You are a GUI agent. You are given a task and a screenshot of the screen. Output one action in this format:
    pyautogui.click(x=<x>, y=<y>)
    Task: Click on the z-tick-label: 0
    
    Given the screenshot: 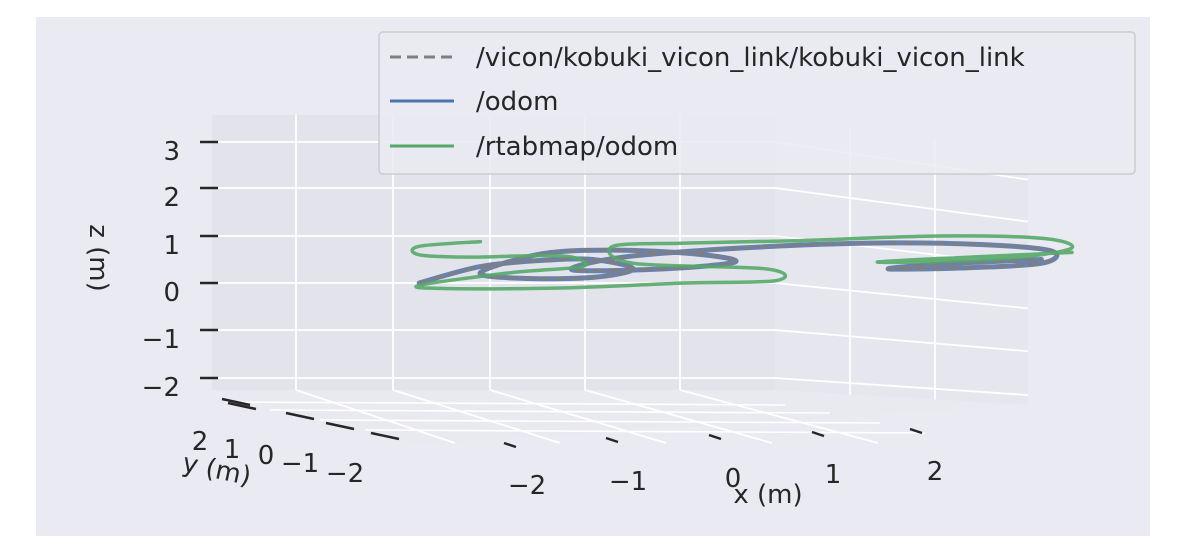 What is the action you would take?
    pyautogui.click(x=171, y=293)
    